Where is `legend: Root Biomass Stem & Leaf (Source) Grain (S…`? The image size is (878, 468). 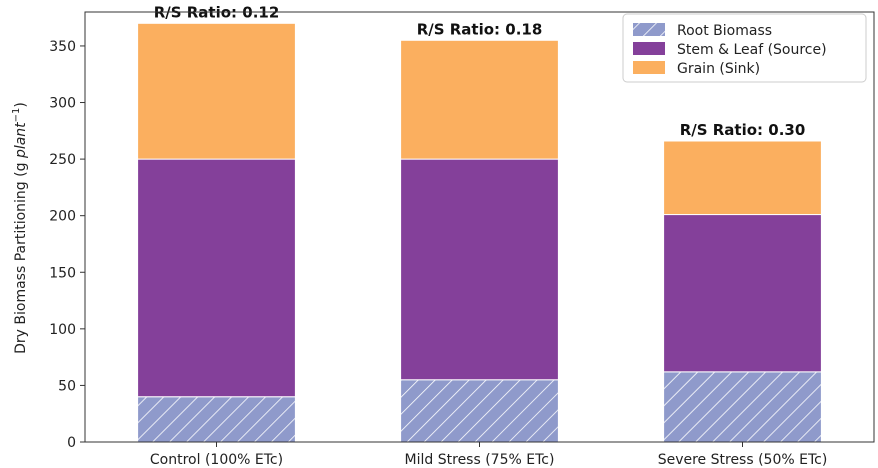 legend: Root Biomass Stem & Leaf (Source) Grain (S… is located at coordinates (744, 48).